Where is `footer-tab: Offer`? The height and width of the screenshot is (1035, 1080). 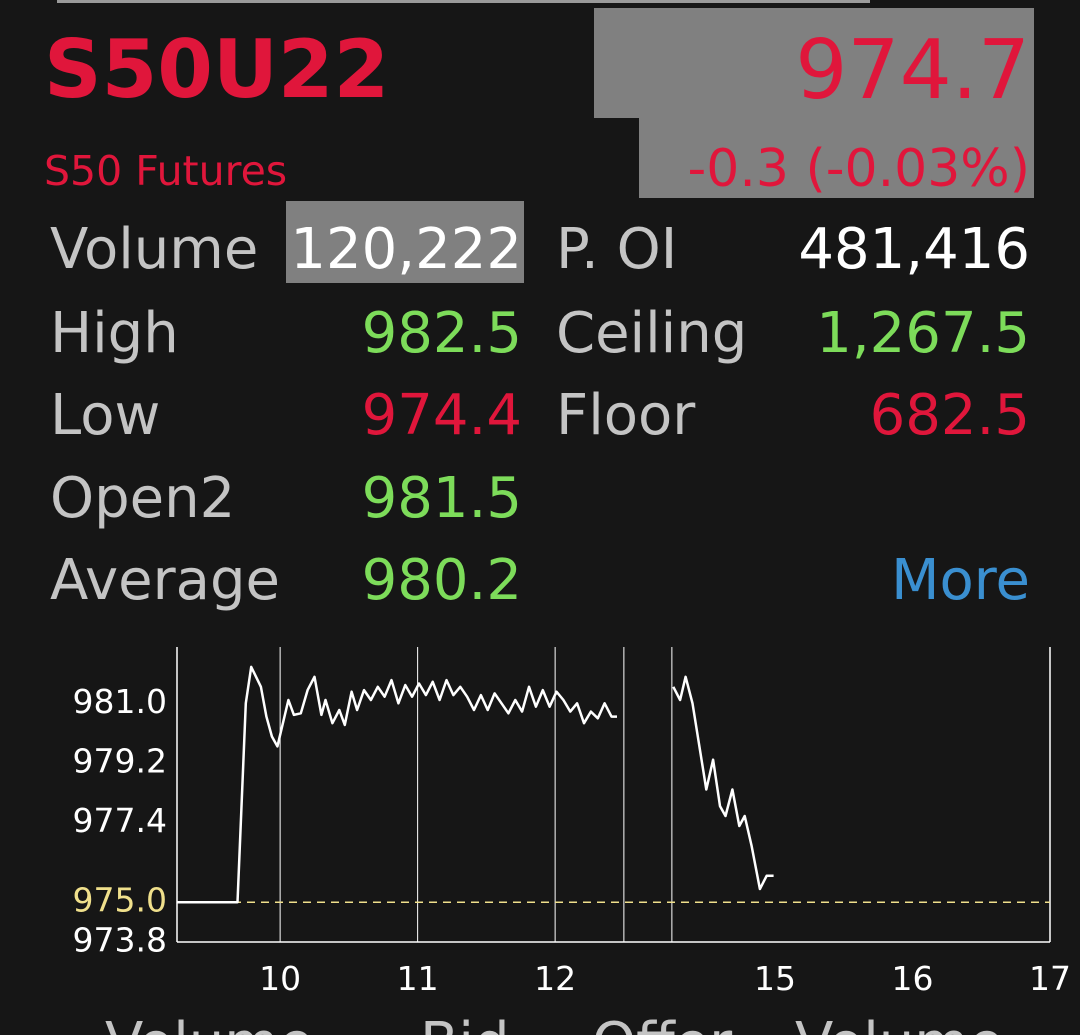
footer-tab: Offer is located at coordinates (662, 1023).